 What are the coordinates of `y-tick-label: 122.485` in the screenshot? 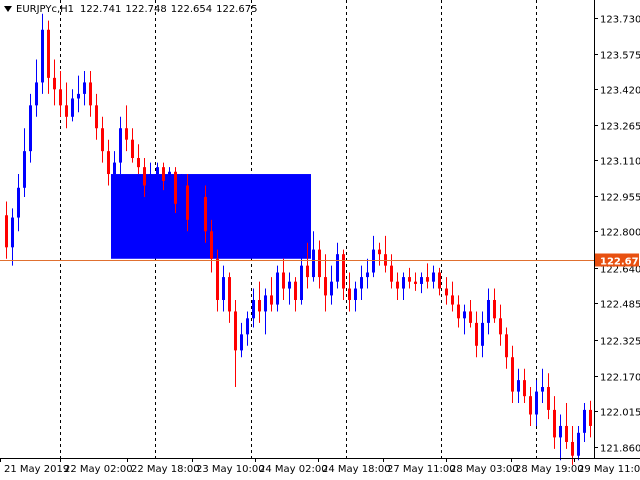 It's located at (620, 305).